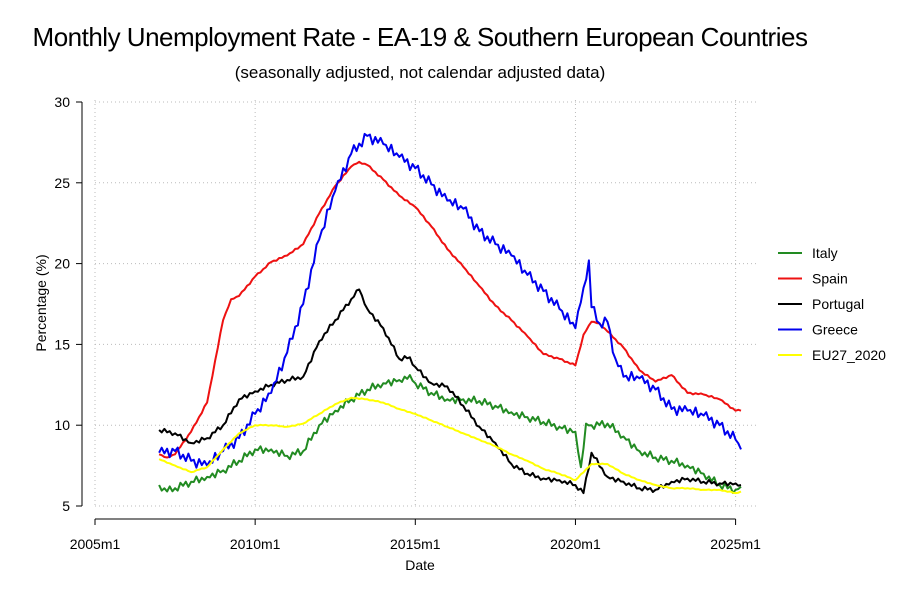 The width and height of the screenshot is (912, 608). What do you see at coordinates (62, 102) in the screenshot?
I see `y-tick-label: 30` at bounding box center [62, 102].